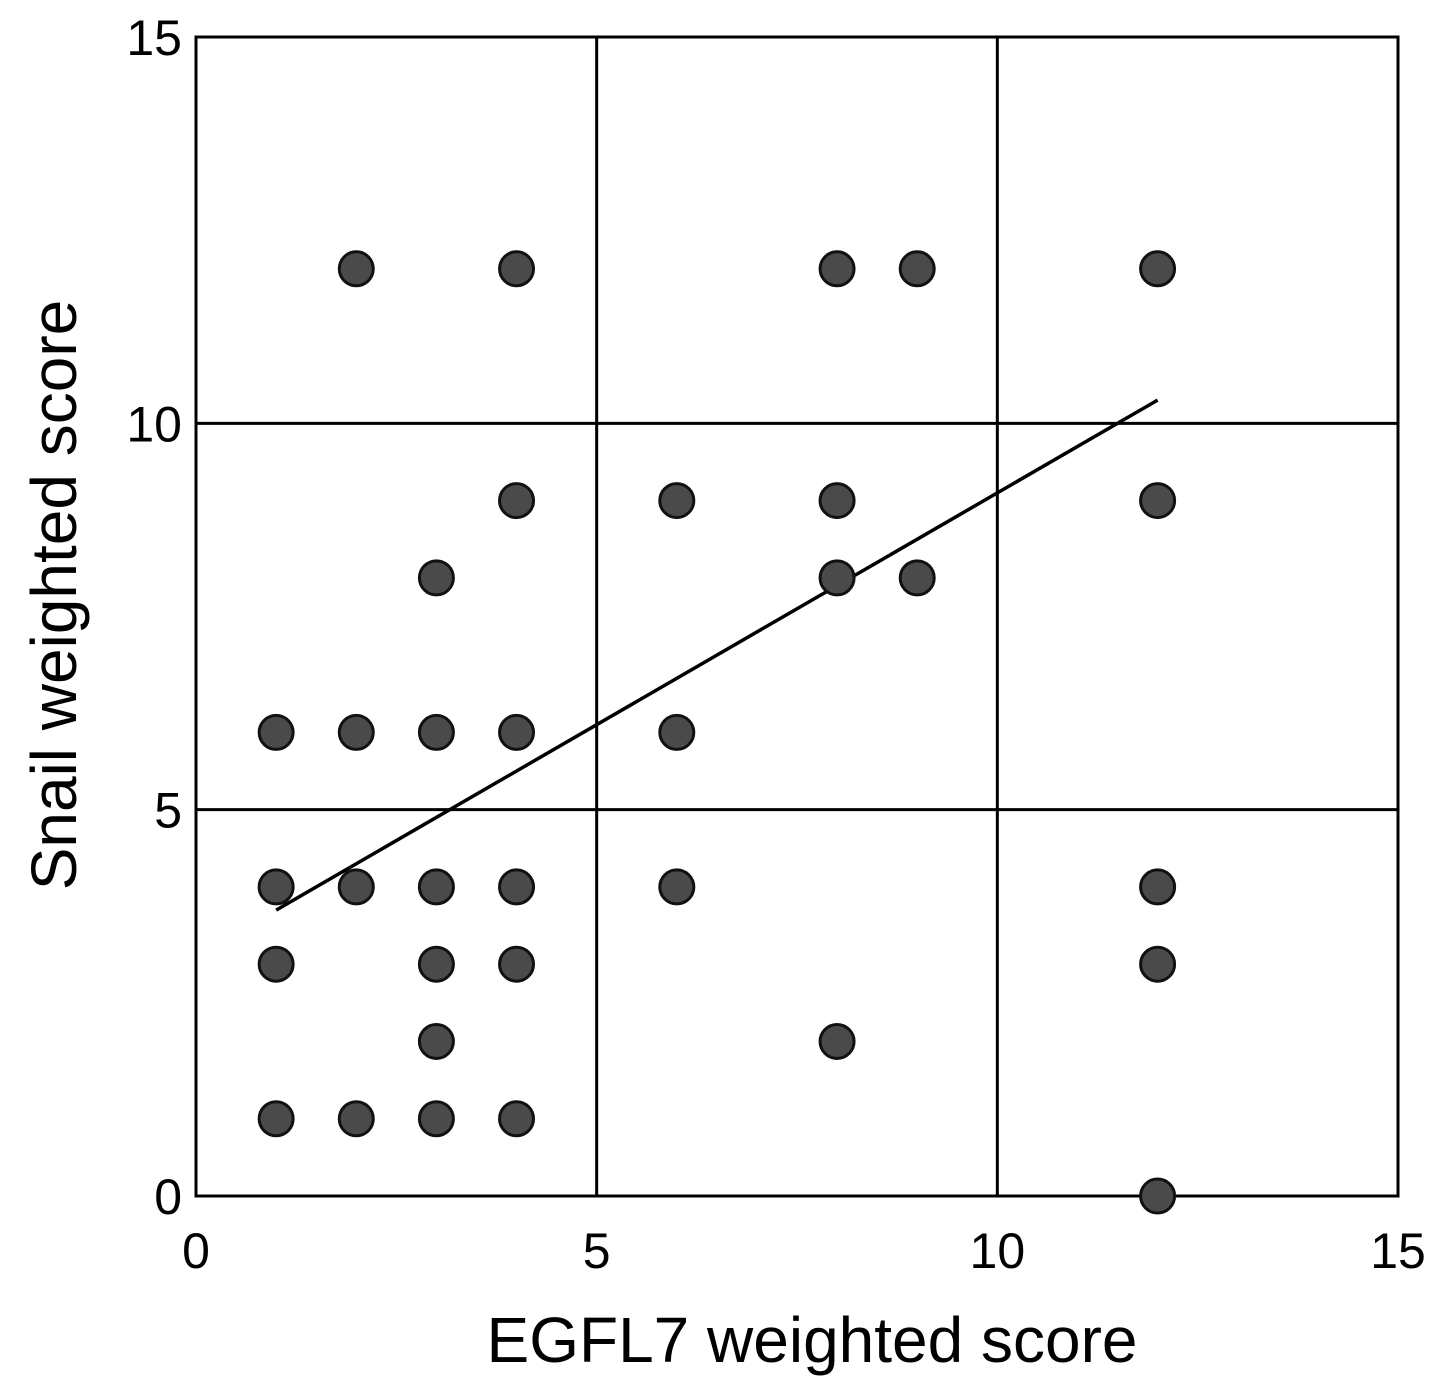  What do you see at coordinates (998, 1251) in the screenshot?
I see `x-tick-label: 10` at bounding box center [998, 1251].